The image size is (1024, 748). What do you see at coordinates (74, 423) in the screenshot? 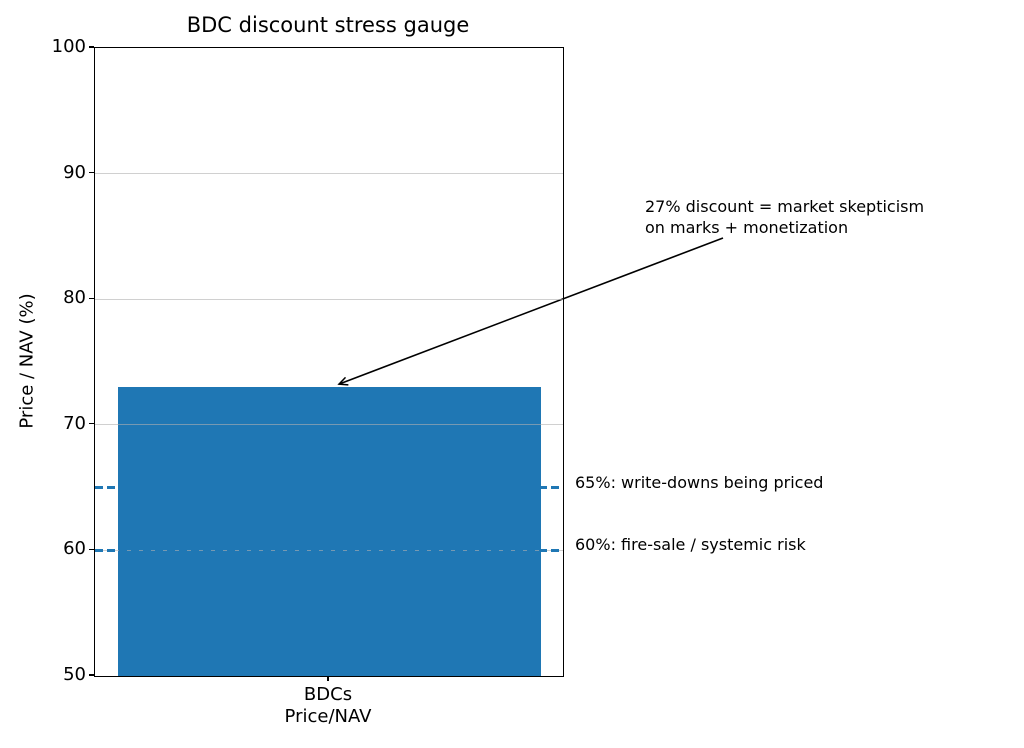
I see `y-tick-label-70: 70` at bounding box center [74, 423].